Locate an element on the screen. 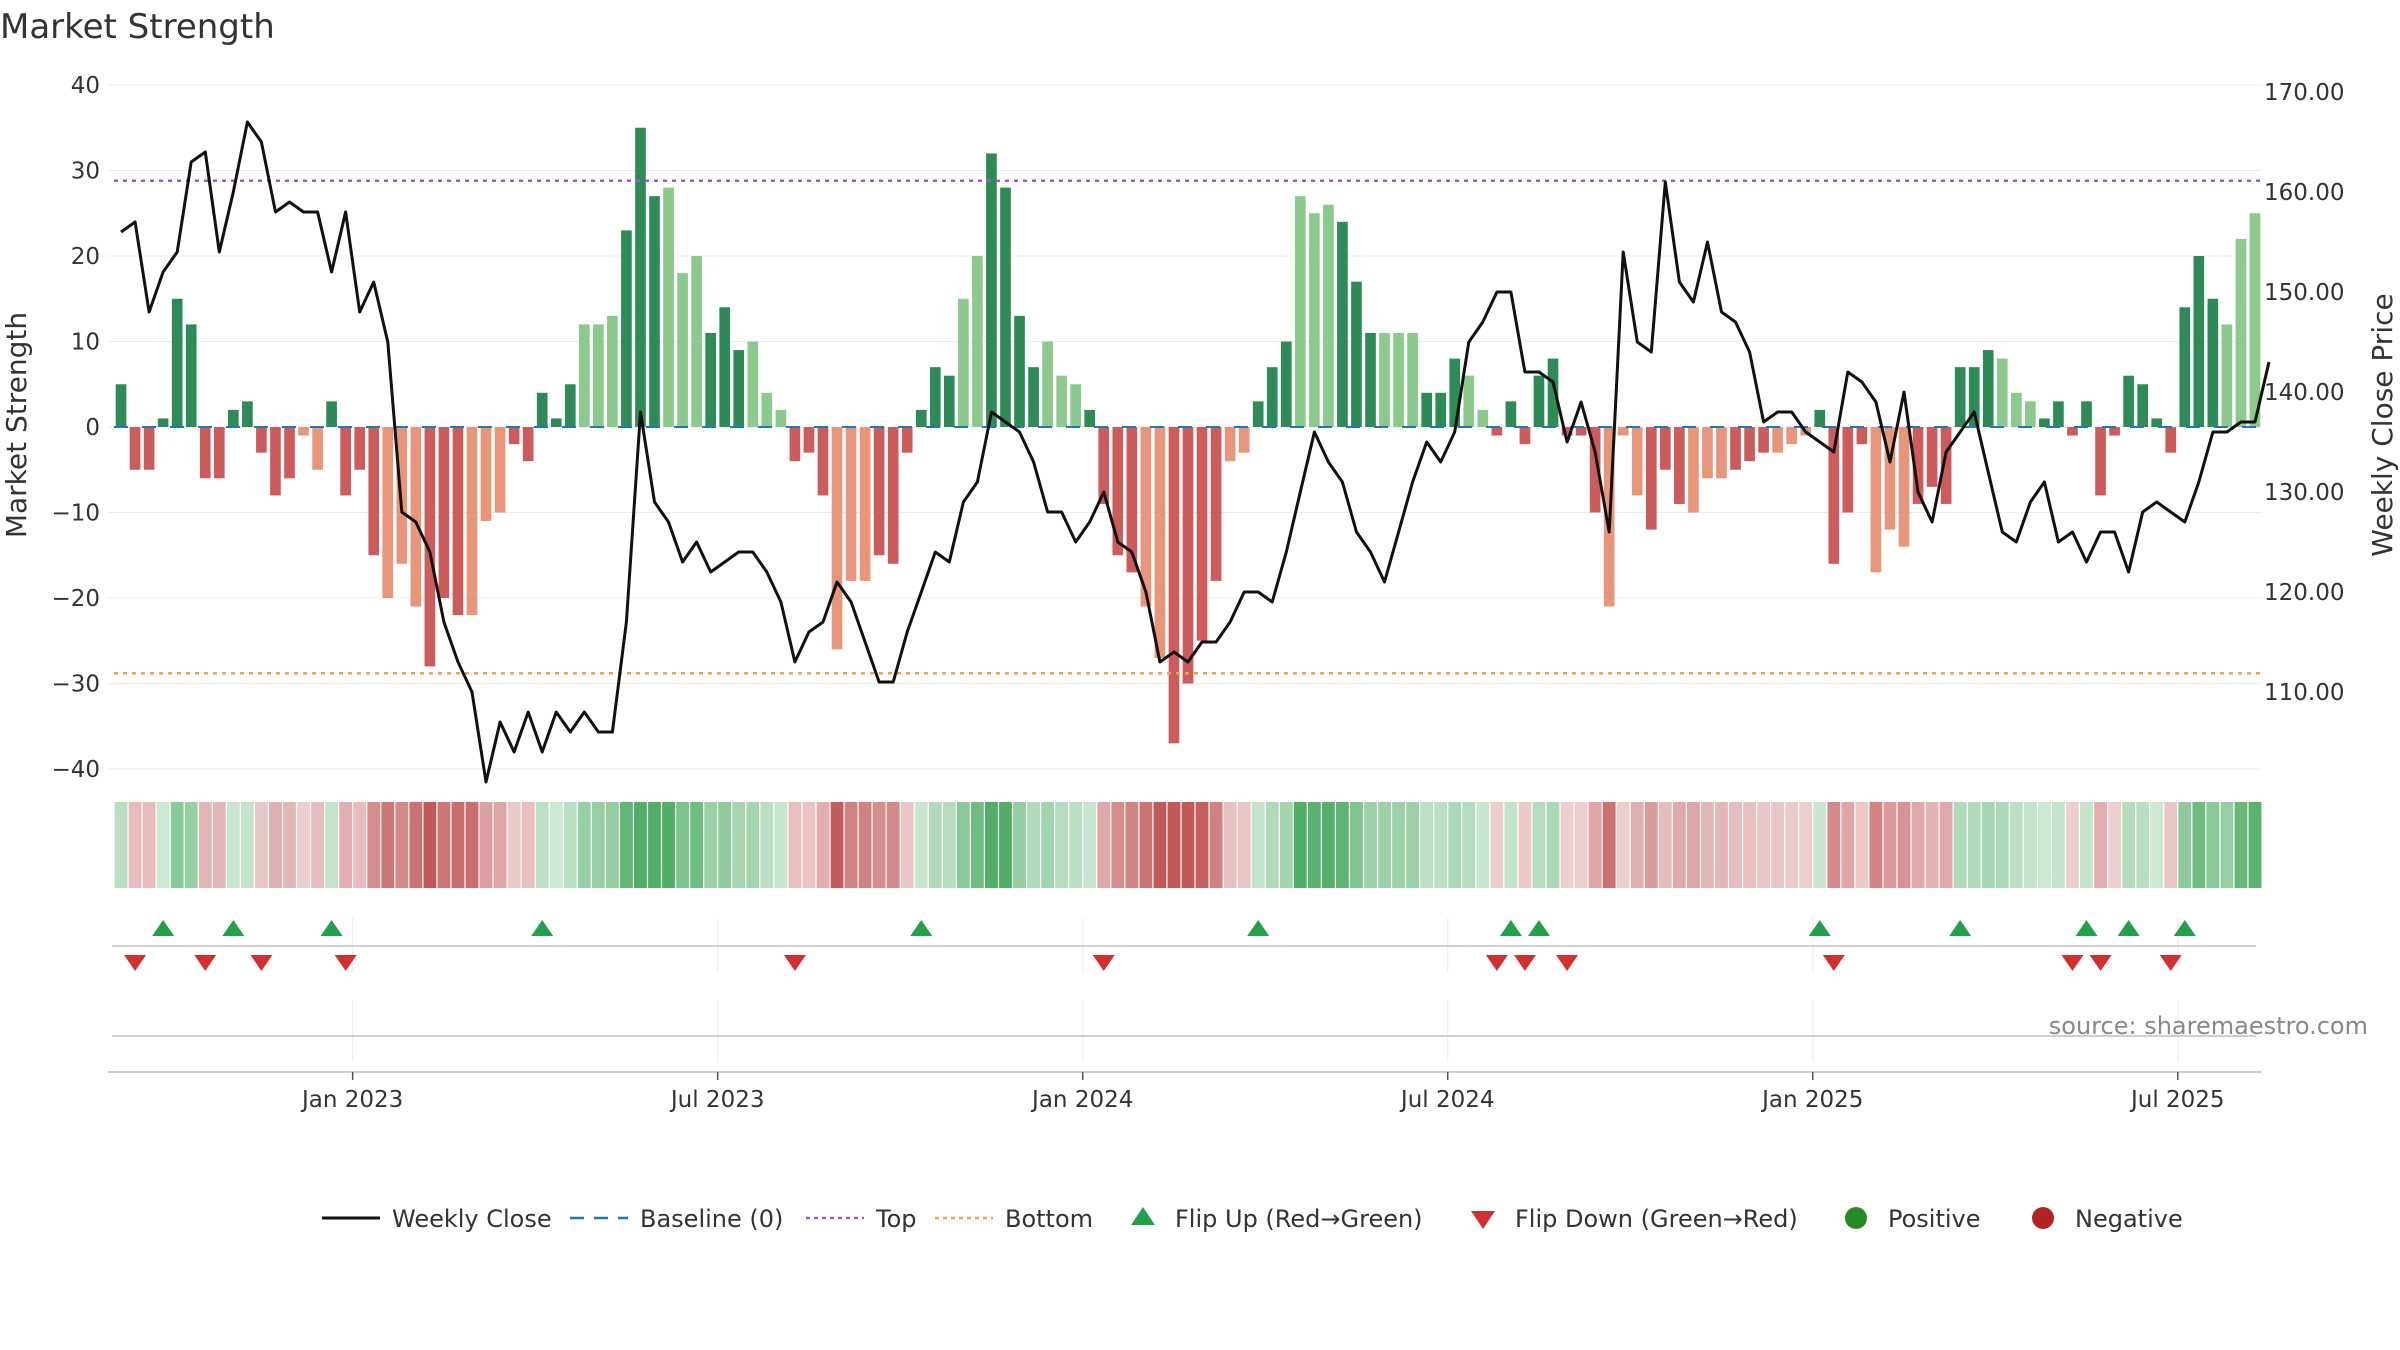 This screenshot has width=2400, height=1350. left-tick-label: 0 is located at coordinates (92, 428).